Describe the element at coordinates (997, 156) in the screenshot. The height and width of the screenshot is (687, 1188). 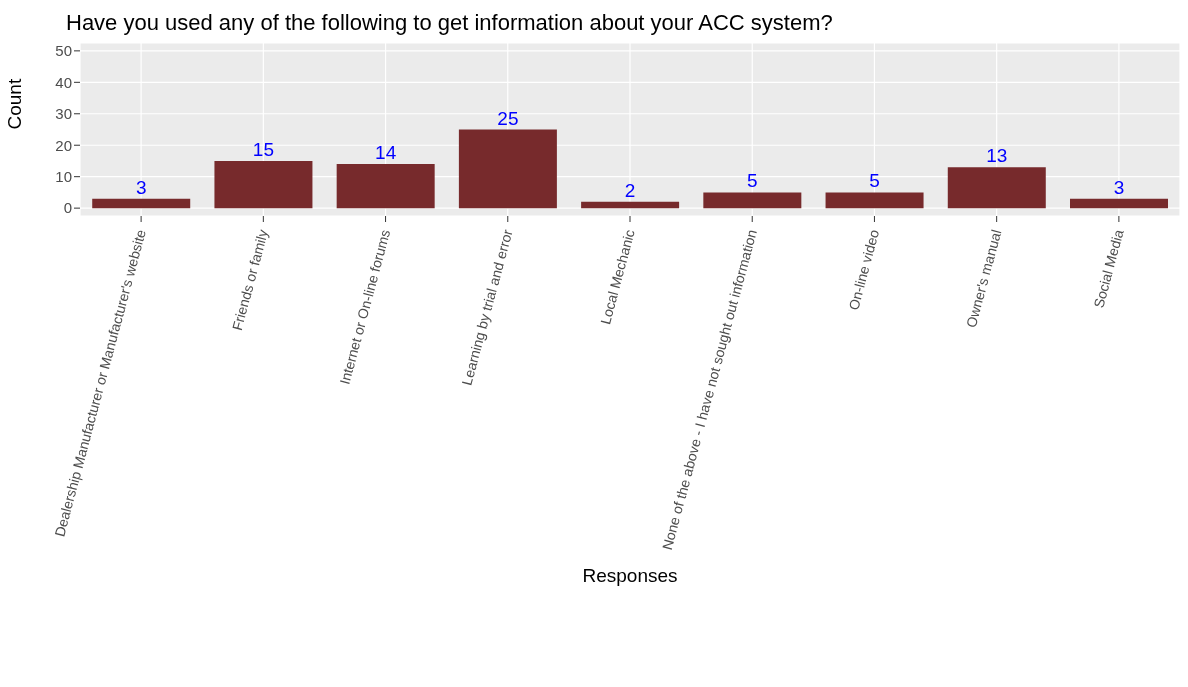
I see `data-label: 13` at that location.